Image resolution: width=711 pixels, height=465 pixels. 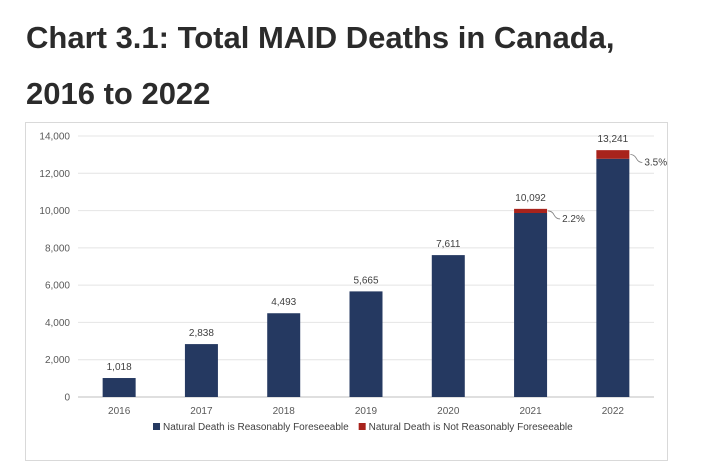 I want to click on data-label: 5,665, so click(x=365, y=280).